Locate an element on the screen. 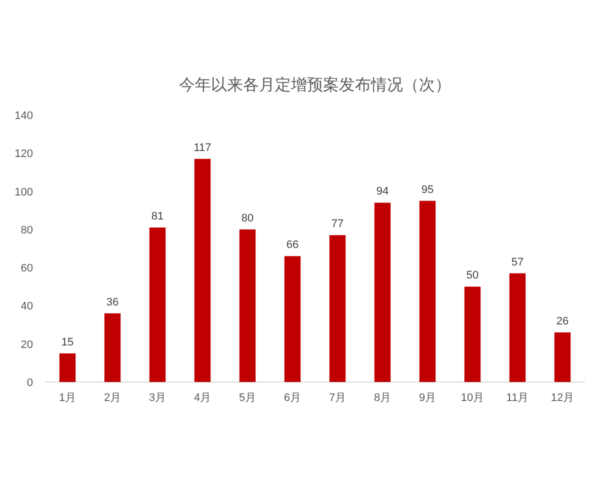 This screenshot has height=480, width=600. x-tick-label: 9月 is located at coordinates (427, 398).